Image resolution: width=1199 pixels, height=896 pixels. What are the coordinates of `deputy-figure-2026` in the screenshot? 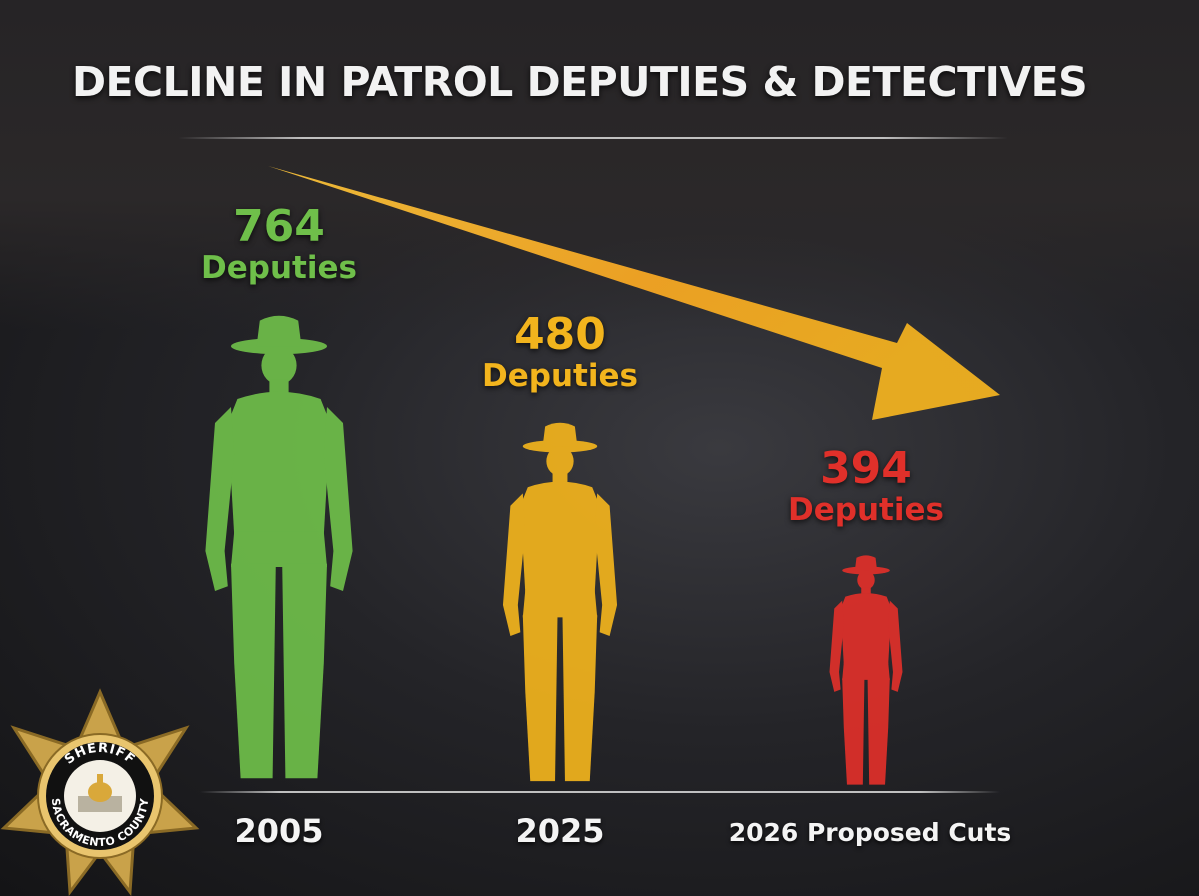 It's located at (866, 670).